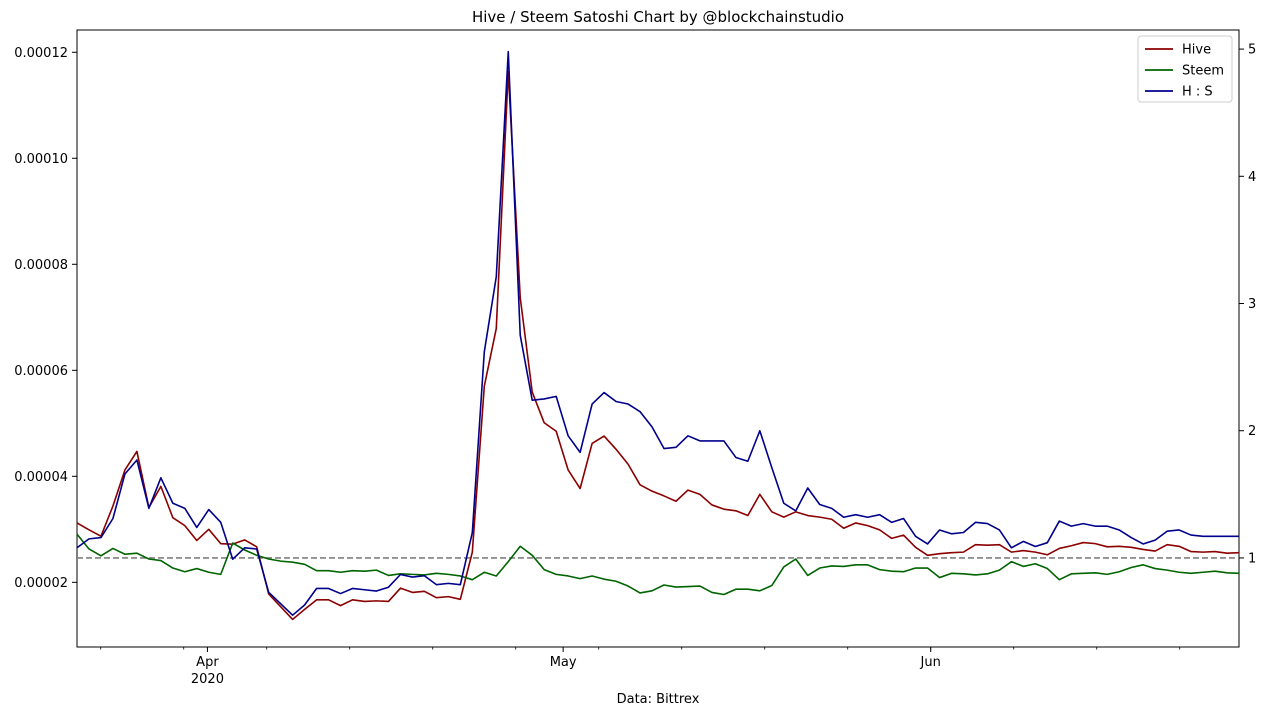 This screenshot has width=1267, height=719. What do you see at coordinates (1252, 177) in the screenshot?
I see `right-y-tick-label: 4` at bounding box center [1252, 177].